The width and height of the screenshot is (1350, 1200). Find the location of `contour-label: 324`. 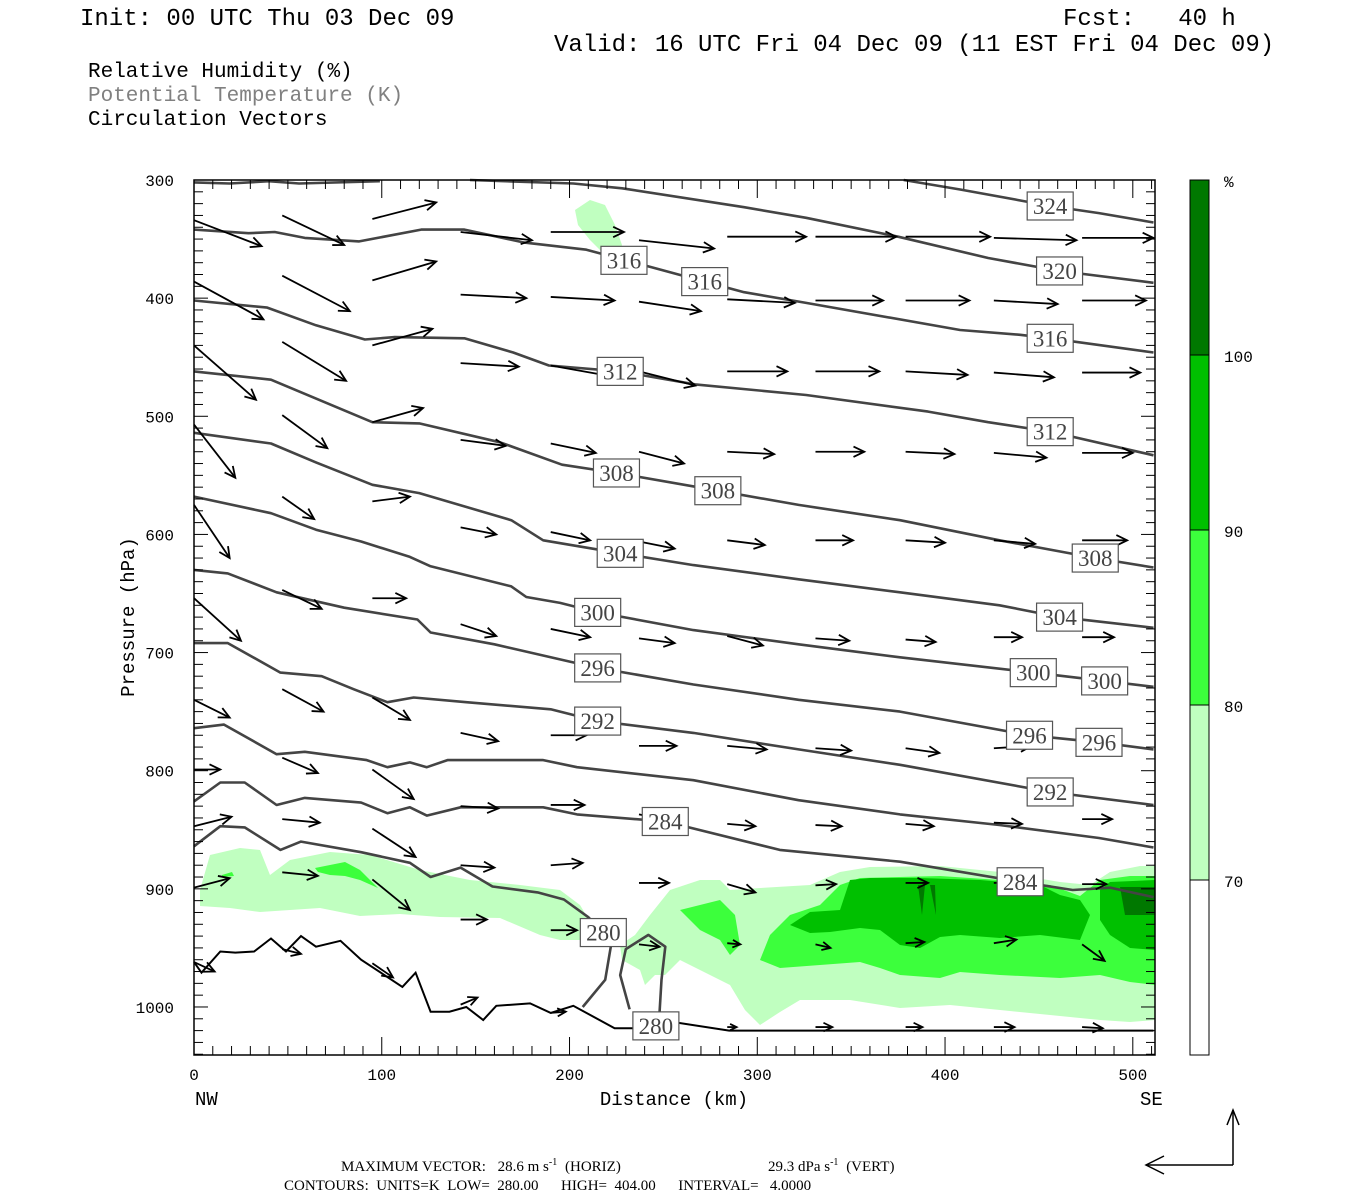

contour-label: 324 is located at coordinates (1050, 206).